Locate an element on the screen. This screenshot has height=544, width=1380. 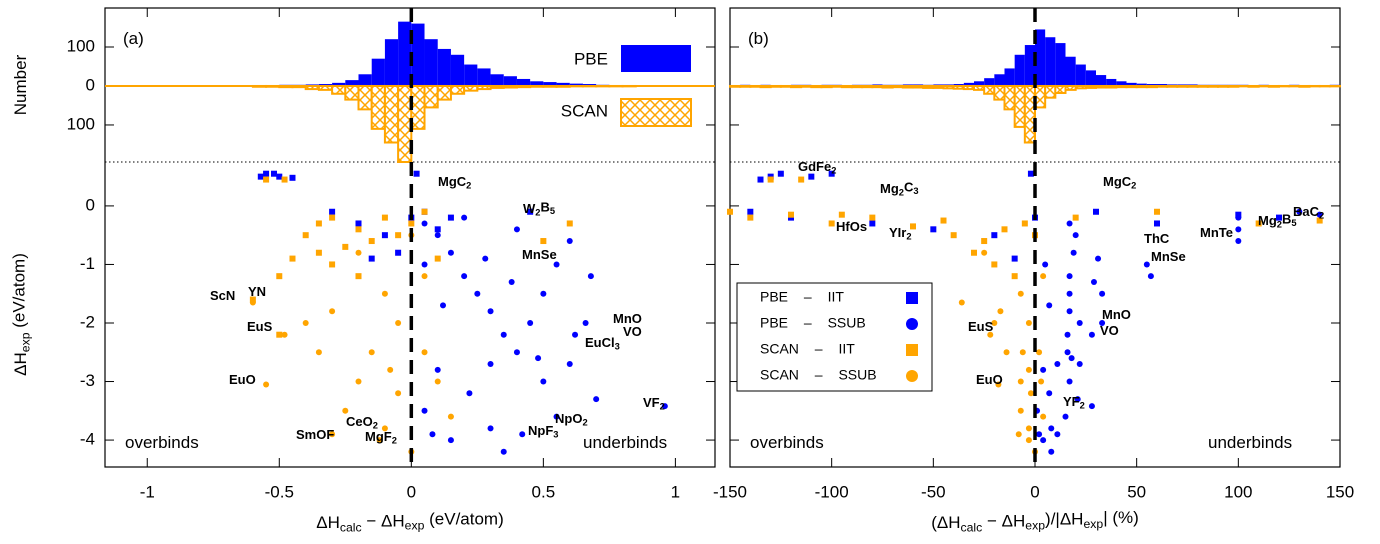
annotation-label-part: MnSe is located at coordinates (1168, 256).